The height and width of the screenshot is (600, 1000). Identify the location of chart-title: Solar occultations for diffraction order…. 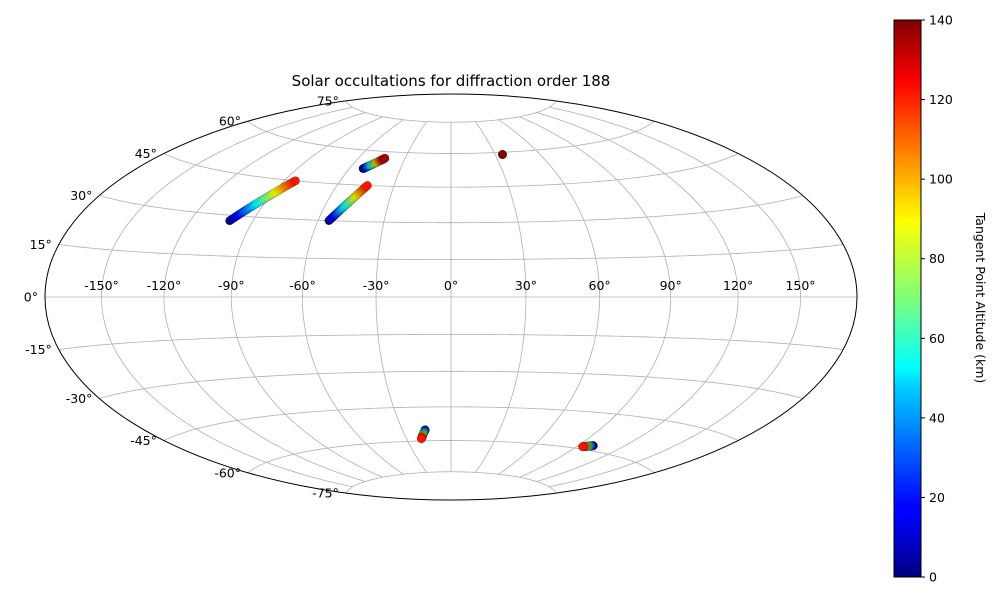
(451, 81).